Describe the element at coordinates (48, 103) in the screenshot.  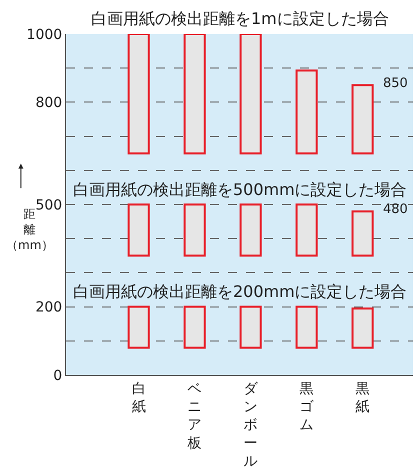
I see `y-tick-label: 800` at that location.